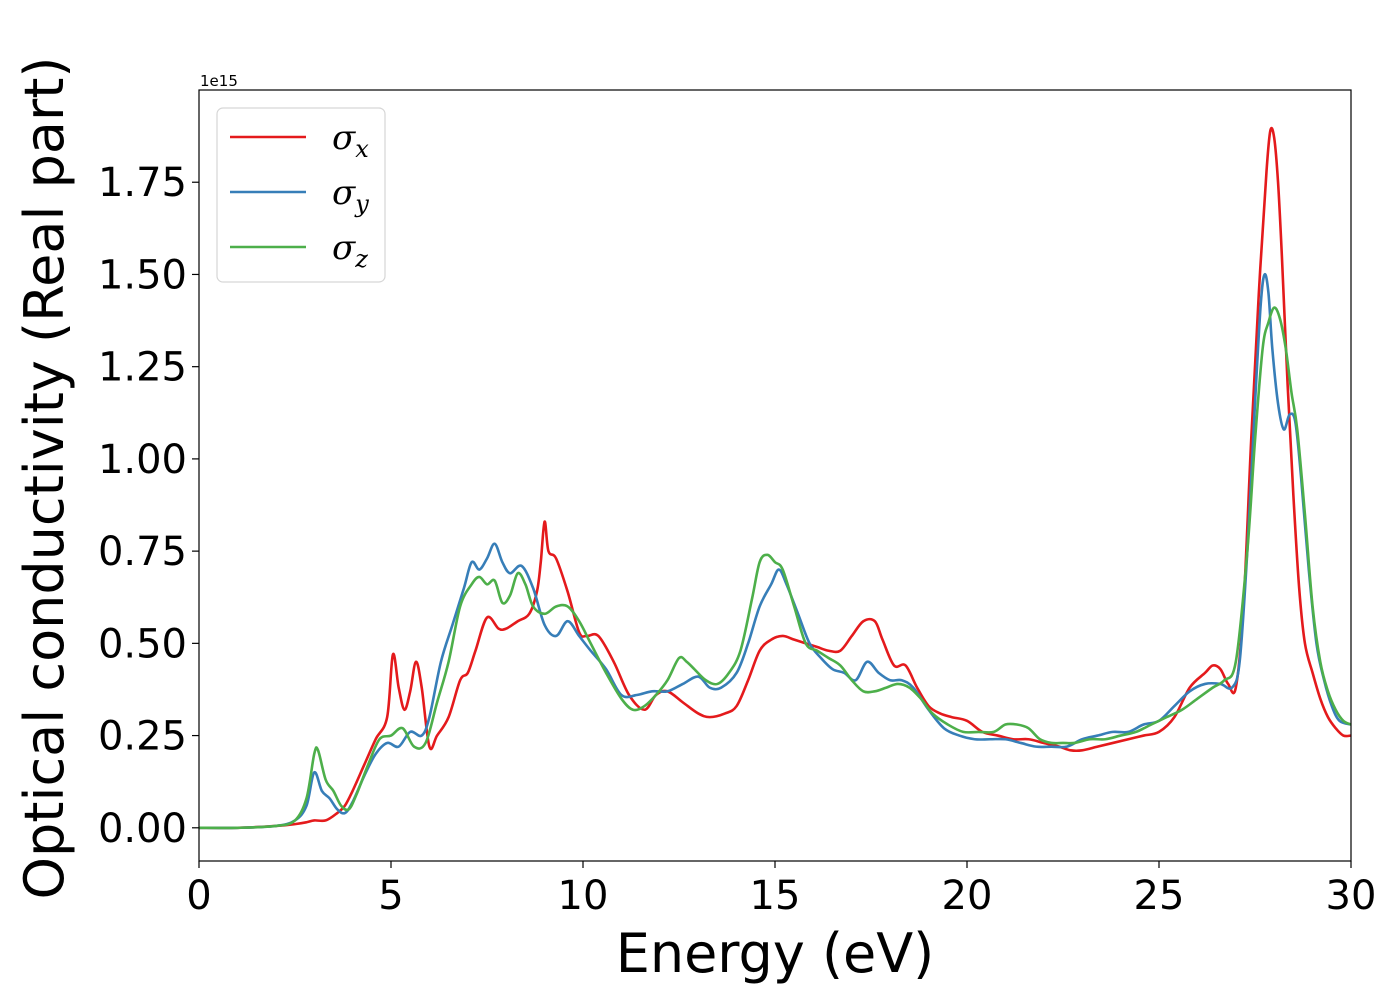 The width and height of the screenshot is (1400, 1000). What do you see at coordinates (775, 953) in the screenshot?
I see `x-axis-label: Energy (eV)` at bounding box center [775, 953].